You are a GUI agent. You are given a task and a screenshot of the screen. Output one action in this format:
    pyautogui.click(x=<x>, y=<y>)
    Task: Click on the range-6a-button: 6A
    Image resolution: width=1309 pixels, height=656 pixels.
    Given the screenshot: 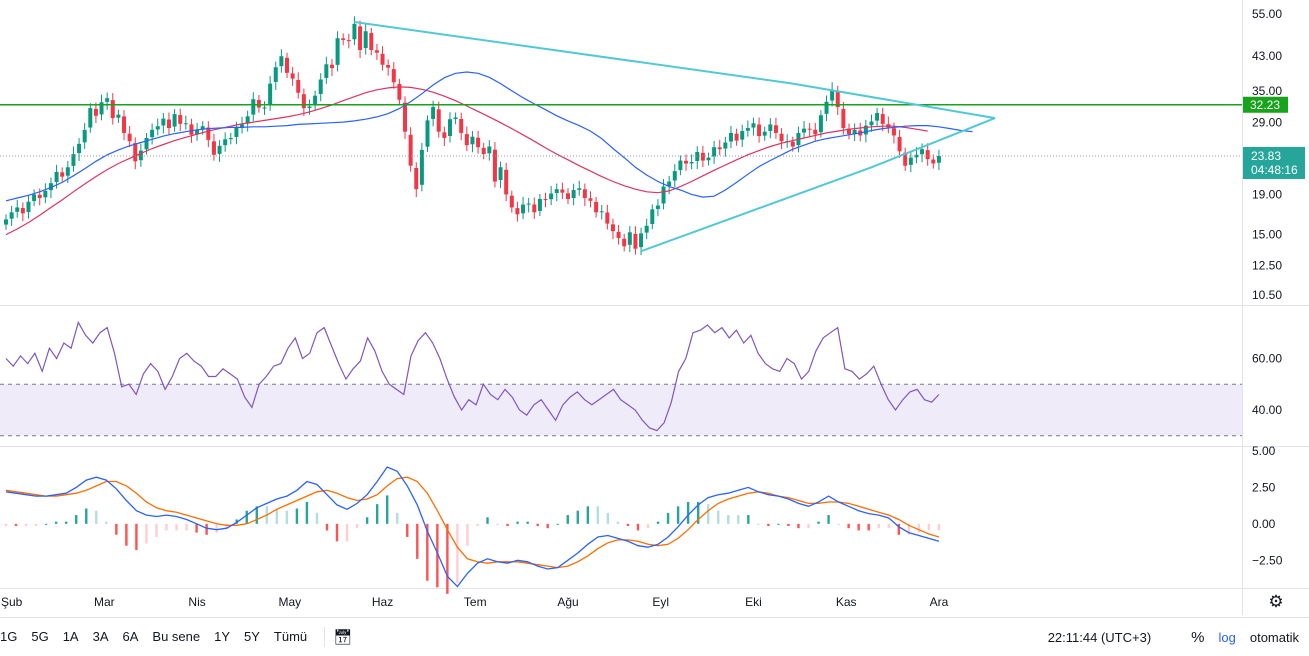 What is the action you would take?
    pyautogui.click(x=130, y=636)
    